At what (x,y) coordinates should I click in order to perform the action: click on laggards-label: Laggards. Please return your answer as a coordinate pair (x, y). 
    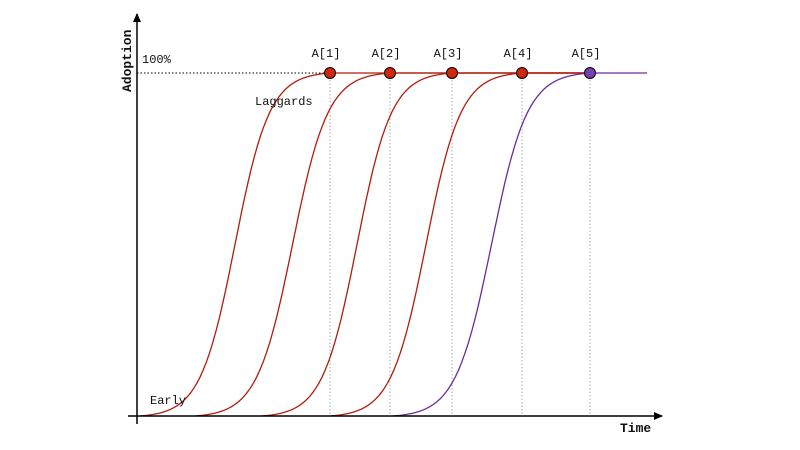
    Looking at the image, I should click on (284, 102).